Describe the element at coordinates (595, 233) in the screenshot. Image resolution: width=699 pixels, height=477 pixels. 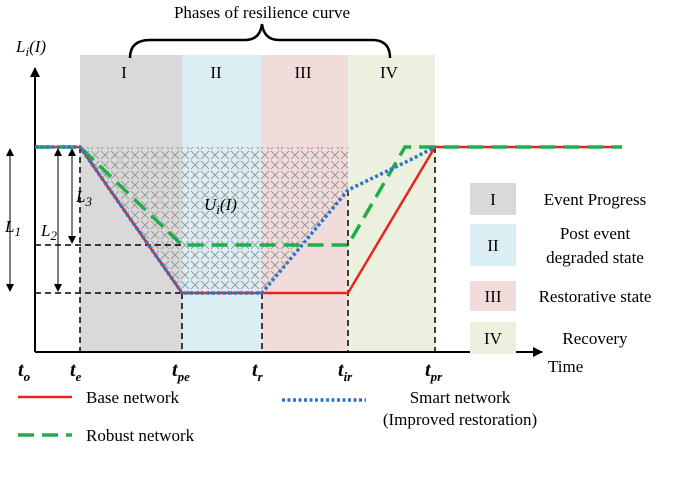
I see `legend-label: Post event` at that location.